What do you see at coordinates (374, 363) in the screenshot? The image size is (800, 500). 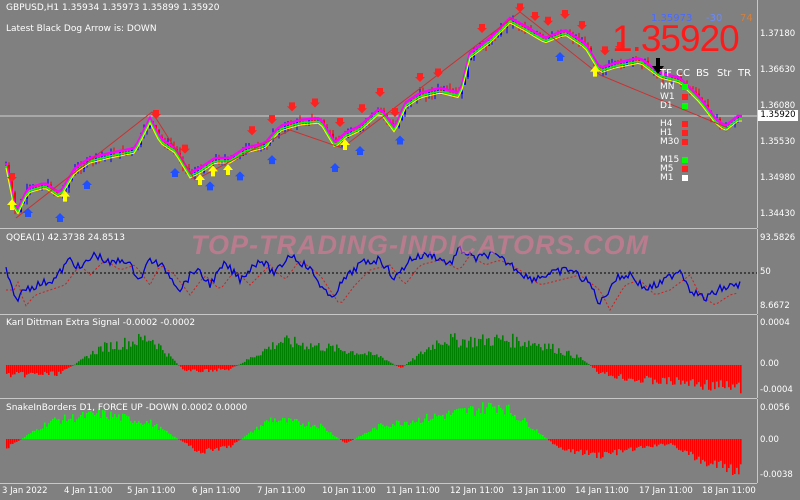 I see `karl-dittman-histogram` at bounding box center [374, 363].